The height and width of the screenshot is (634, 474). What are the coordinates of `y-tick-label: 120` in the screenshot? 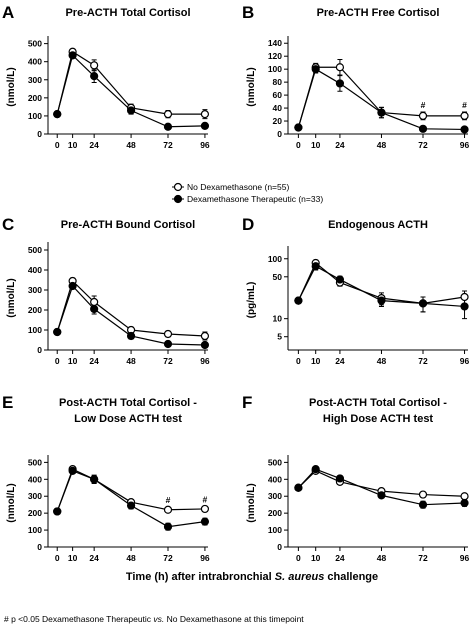 It's located at (275, 56).